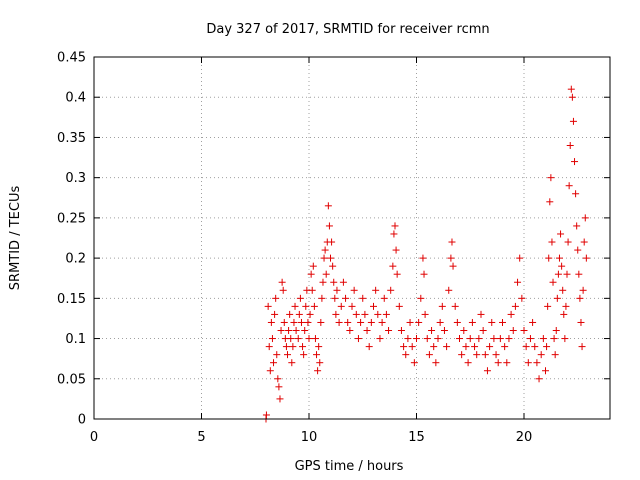 Image resolution: width=640 pixels, height=480 pixels. Describe the element at coordinates (75, 178) in the screenshot. I see `y-tick-label: 0.3` at that location.